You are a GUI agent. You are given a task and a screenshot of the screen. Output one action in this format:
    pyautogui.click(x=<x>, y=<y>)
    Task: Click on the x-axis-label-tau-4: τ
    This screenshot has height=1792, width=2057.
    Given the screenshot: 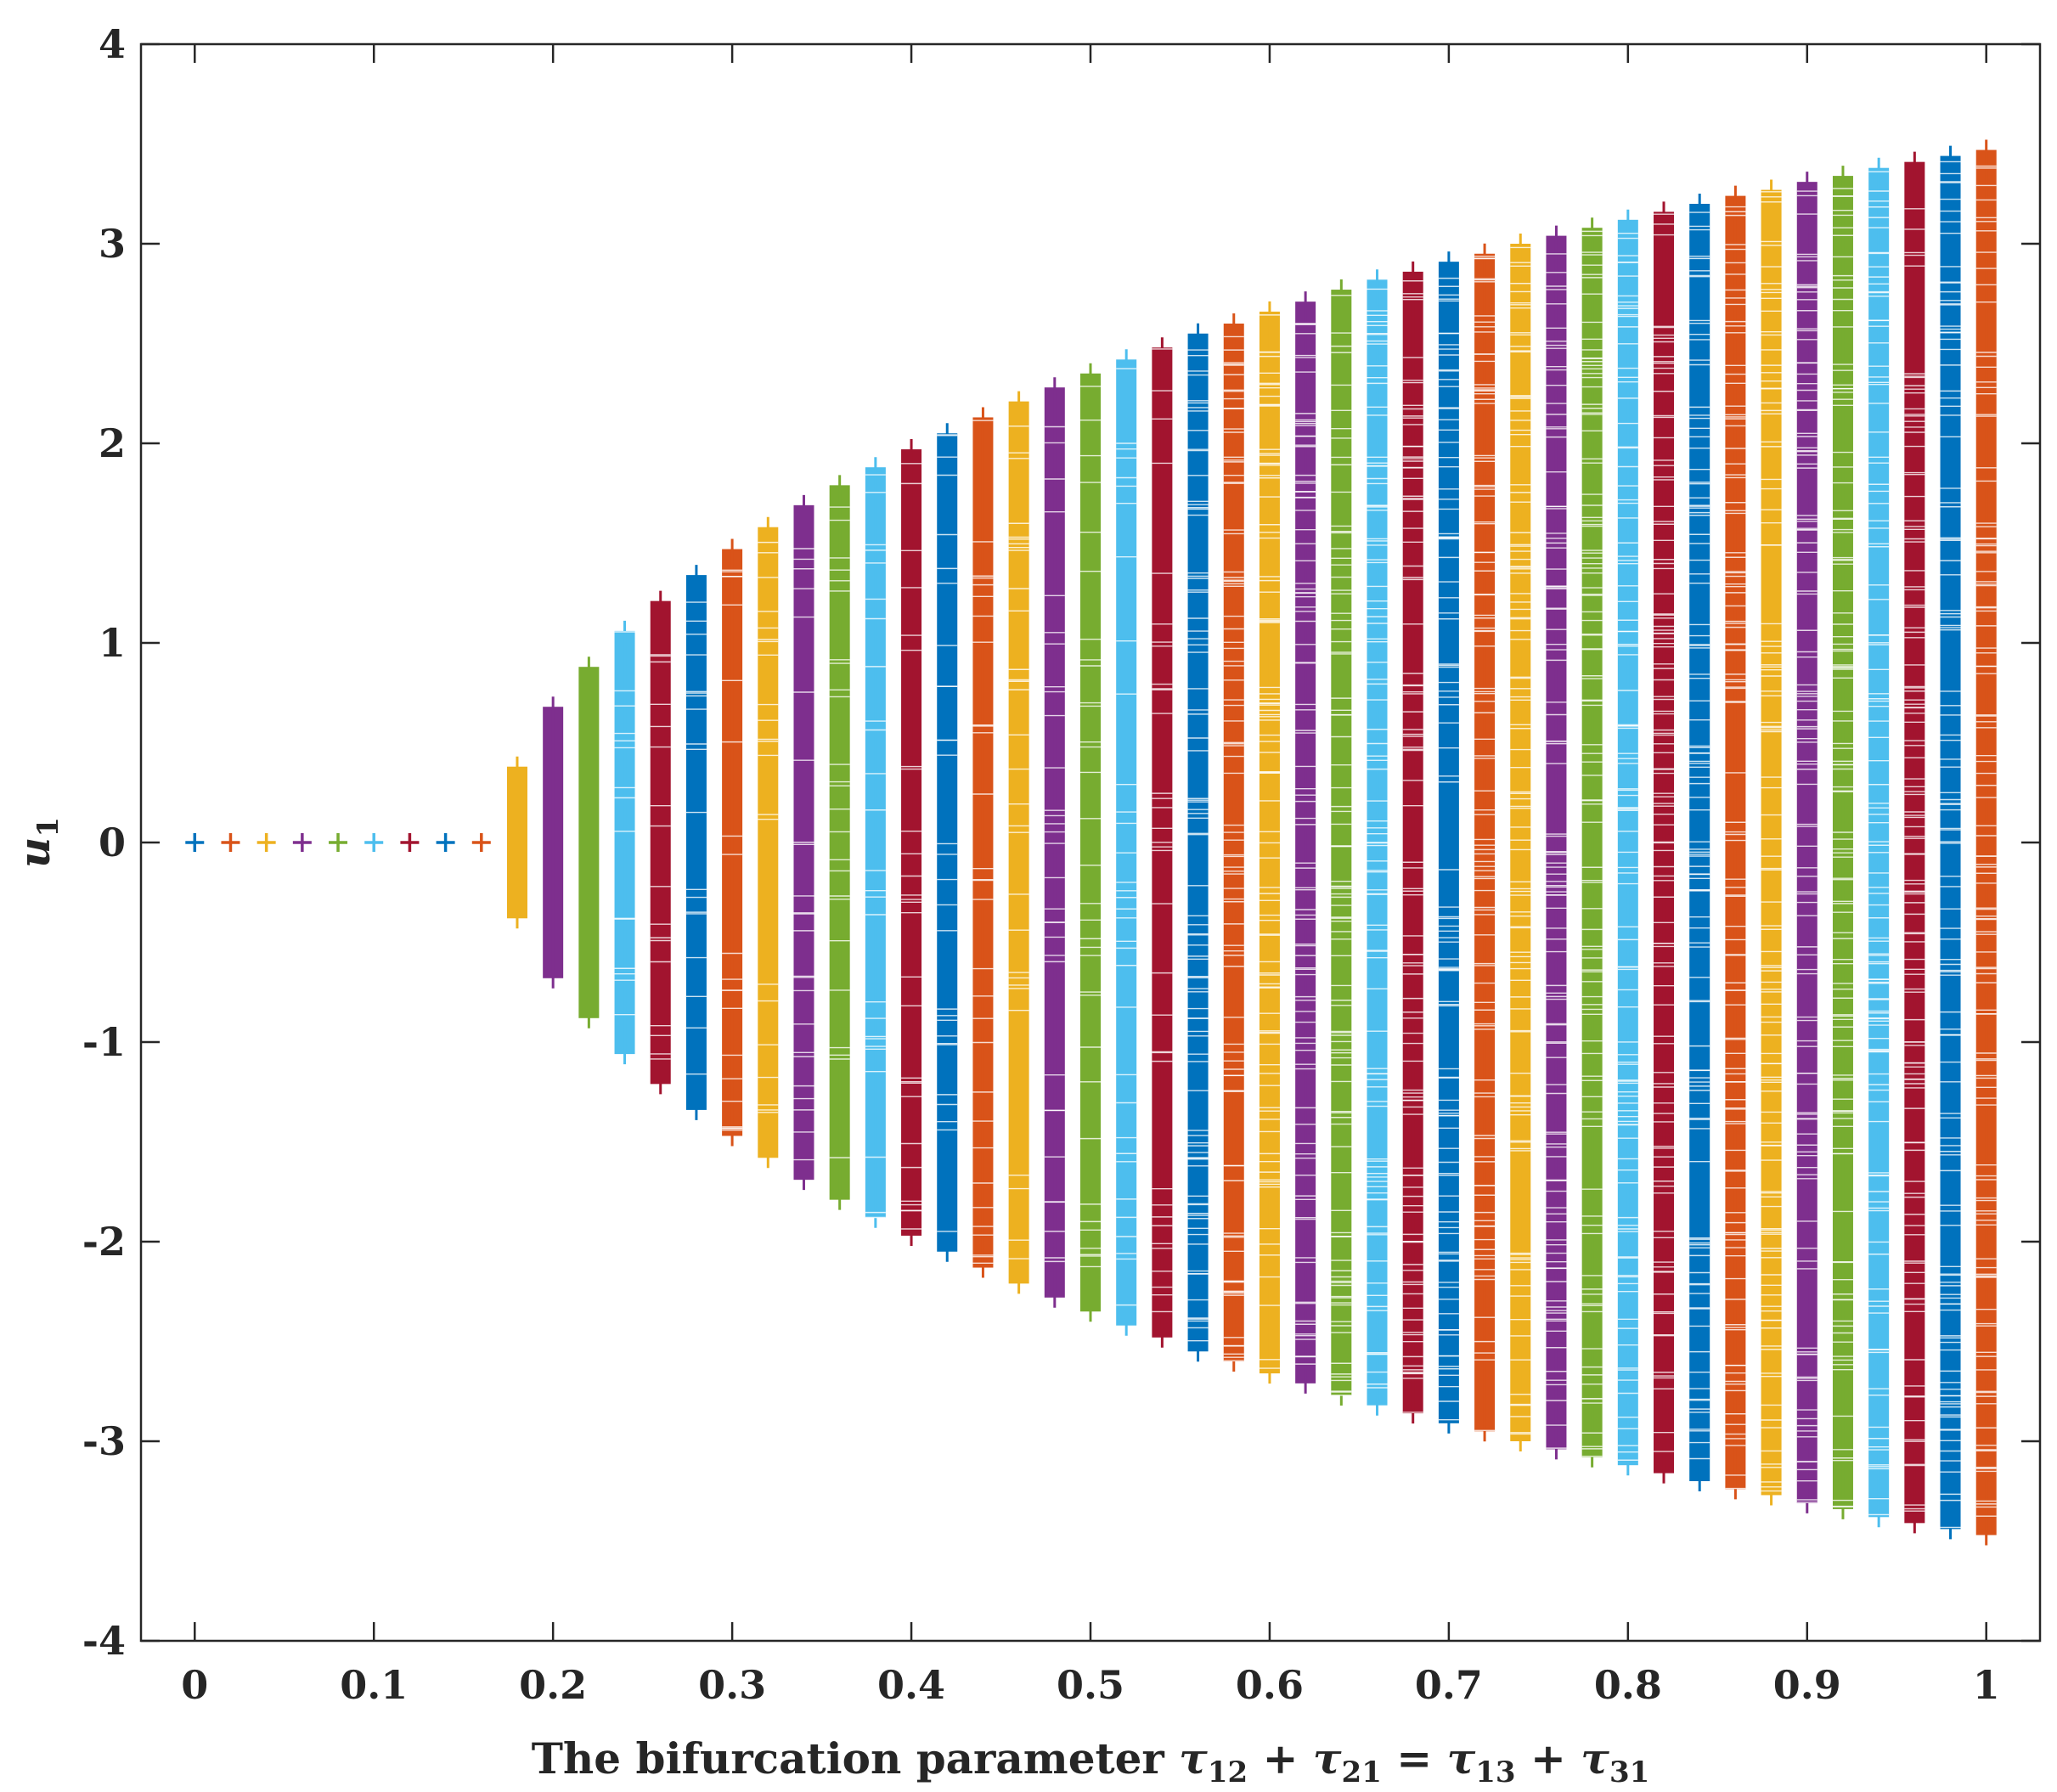 What is the action you would take?
    pyautogui.click(x=1595, y=1758)
    